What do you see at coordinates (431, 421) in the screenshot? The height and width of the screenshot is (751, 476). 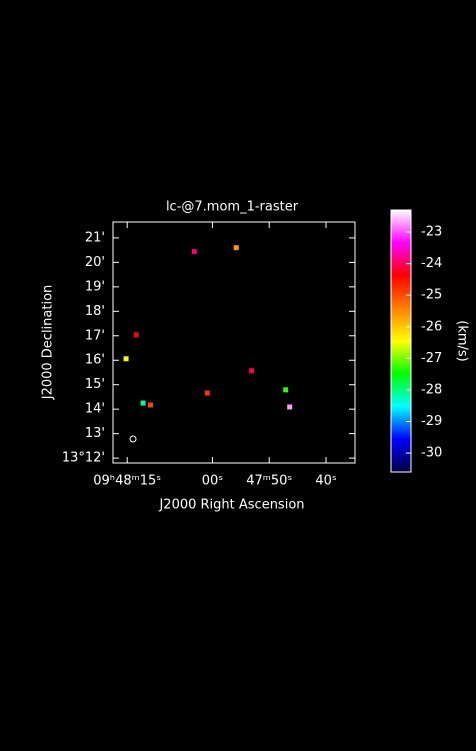 I see `colorbar-tick-label: -29` at bounding box center [431, 421].